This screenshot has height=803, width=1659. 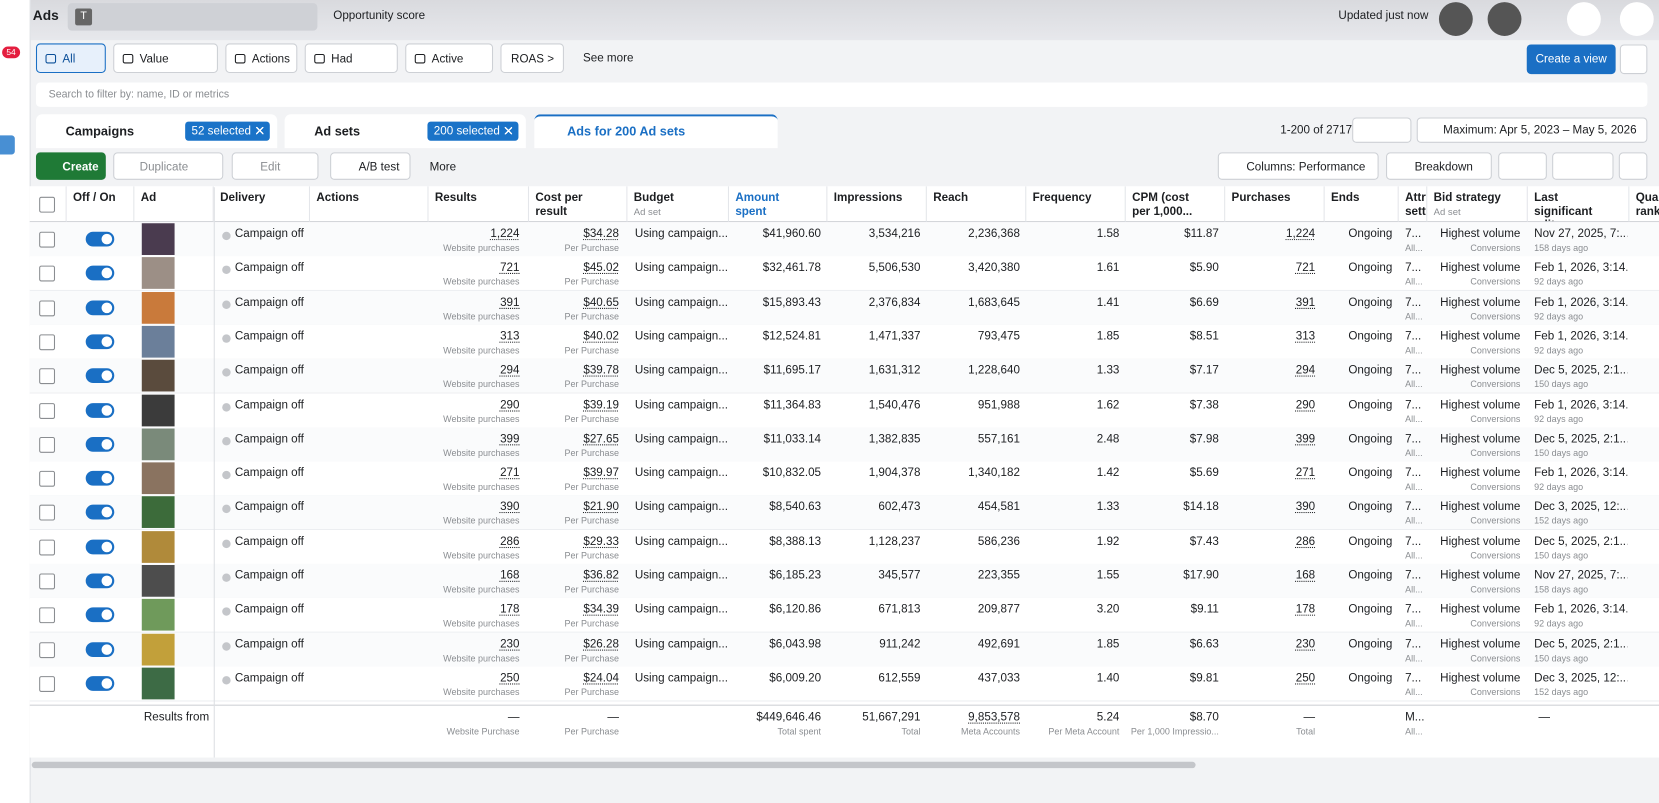 I want to click on campaigns-tab: Campaigns 52 selected, so click(x=156, y=131).